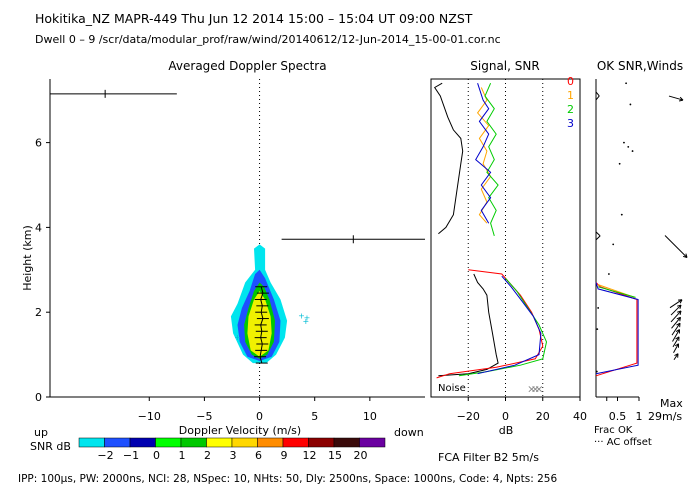  I want to click on spectra-y-tick-label: 4, so click(38, 227).